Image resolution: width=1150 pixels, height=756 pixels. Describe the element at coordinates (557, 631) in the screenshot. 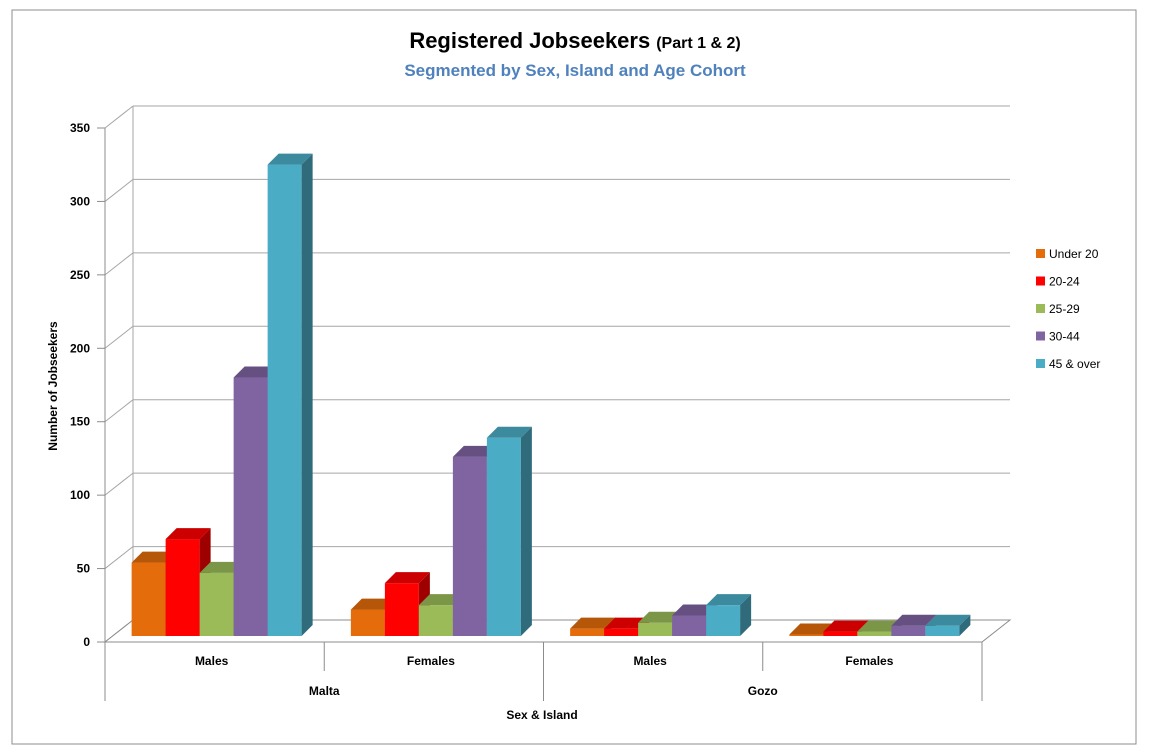

I see `floor` at that location.